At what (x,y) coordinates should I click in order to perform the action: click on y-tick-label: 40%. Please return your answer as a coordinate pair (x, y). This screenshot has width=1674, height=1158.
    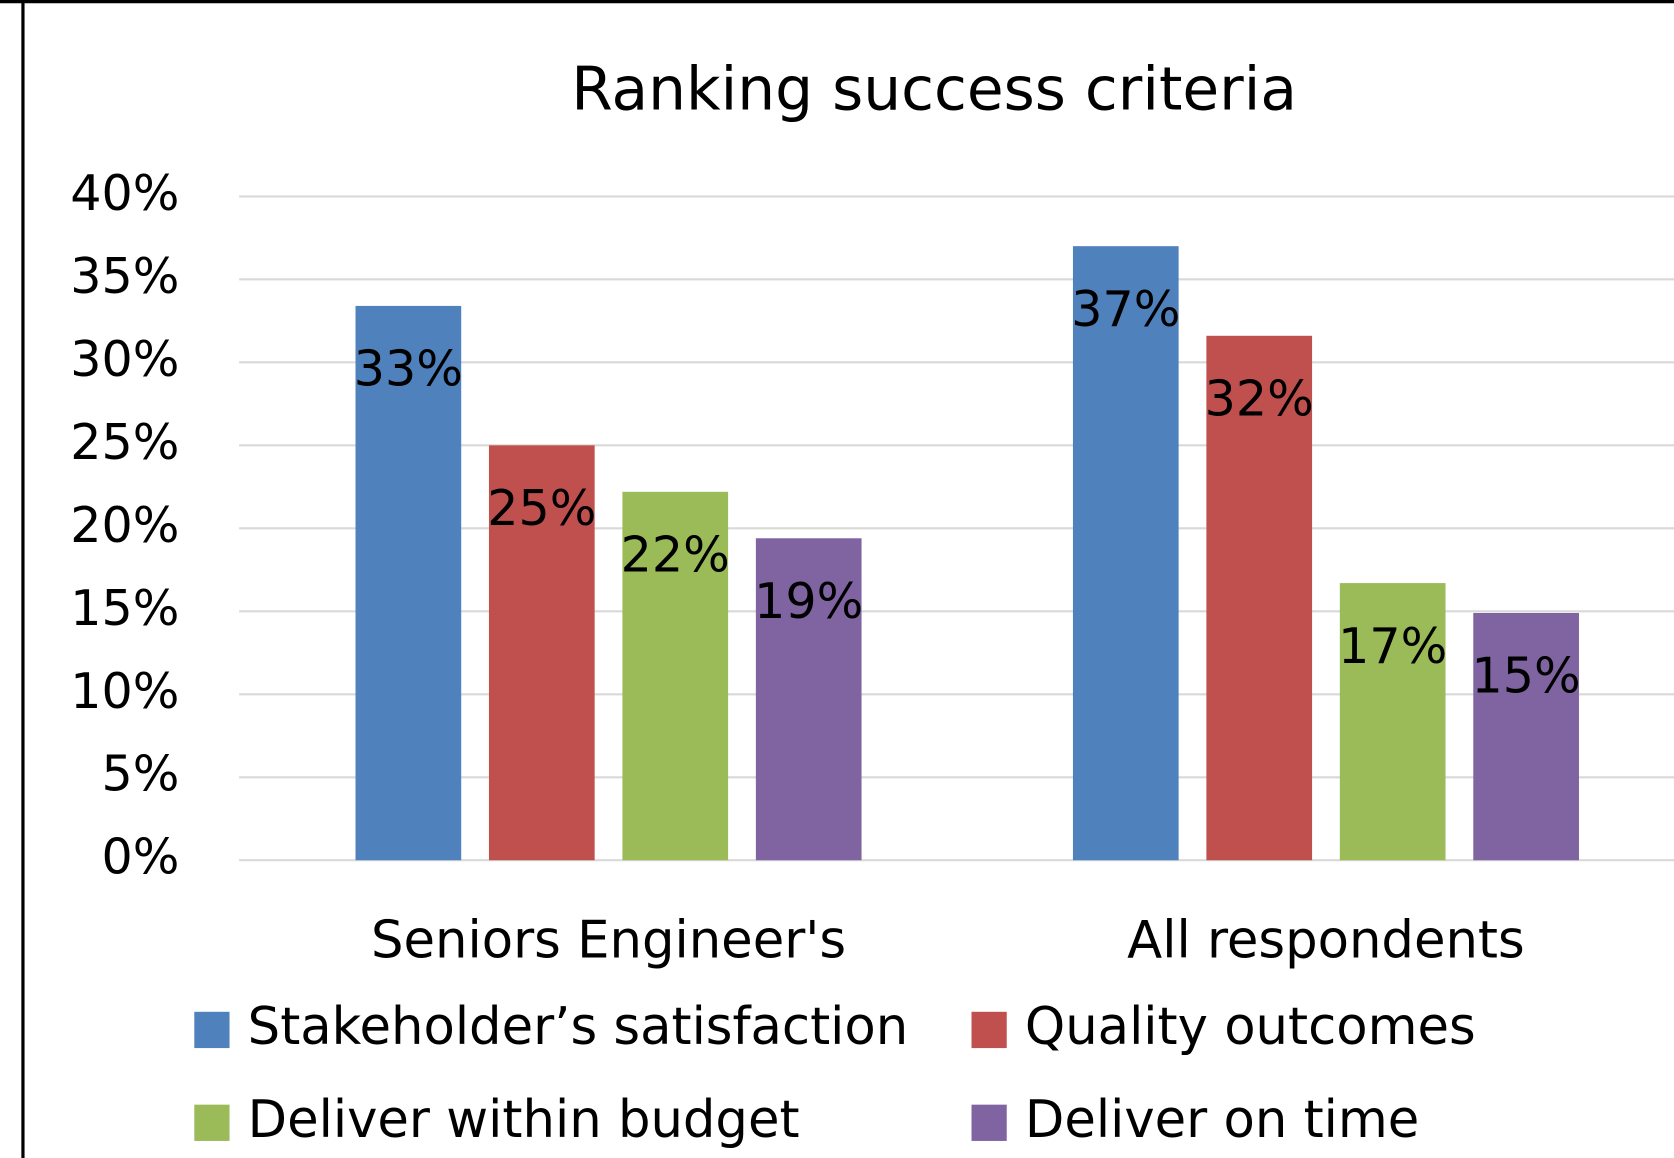
    Looking at the image, I should click on (124, 193).